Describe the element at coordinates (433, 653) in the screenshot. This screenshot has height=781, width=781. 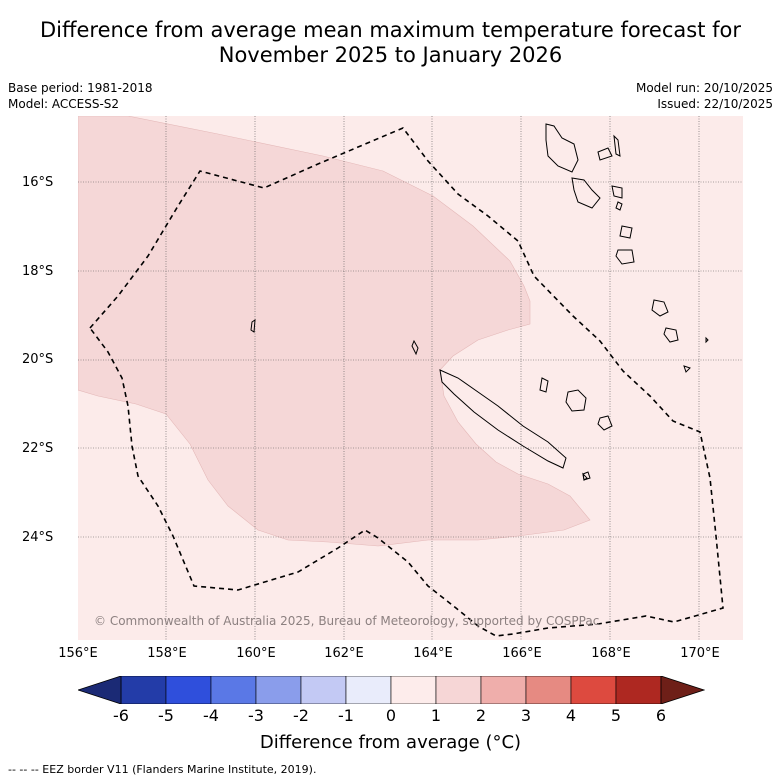
I see `lon-label: 164°E` at that location.